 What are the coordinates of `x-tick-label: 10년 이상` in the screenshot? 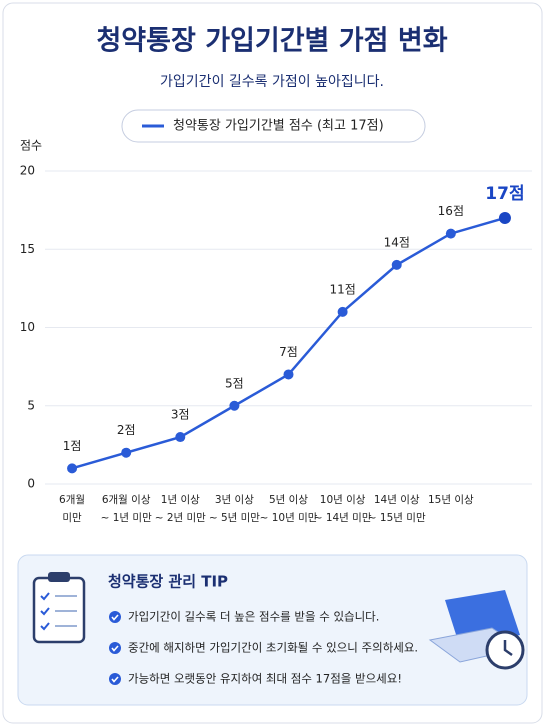 It's located at (343, 500).